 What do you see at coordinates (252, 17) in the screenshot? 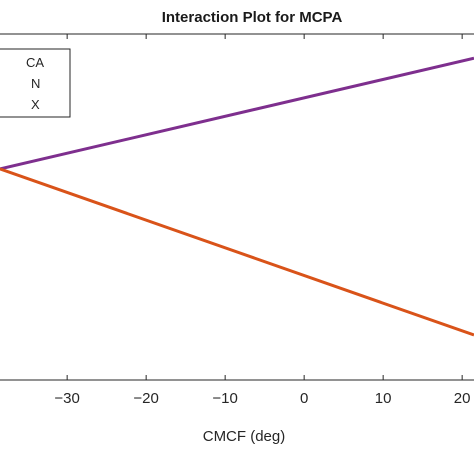
I see `chart-title: Interaction Plot for MCPA` at bounding box center [252, 17].